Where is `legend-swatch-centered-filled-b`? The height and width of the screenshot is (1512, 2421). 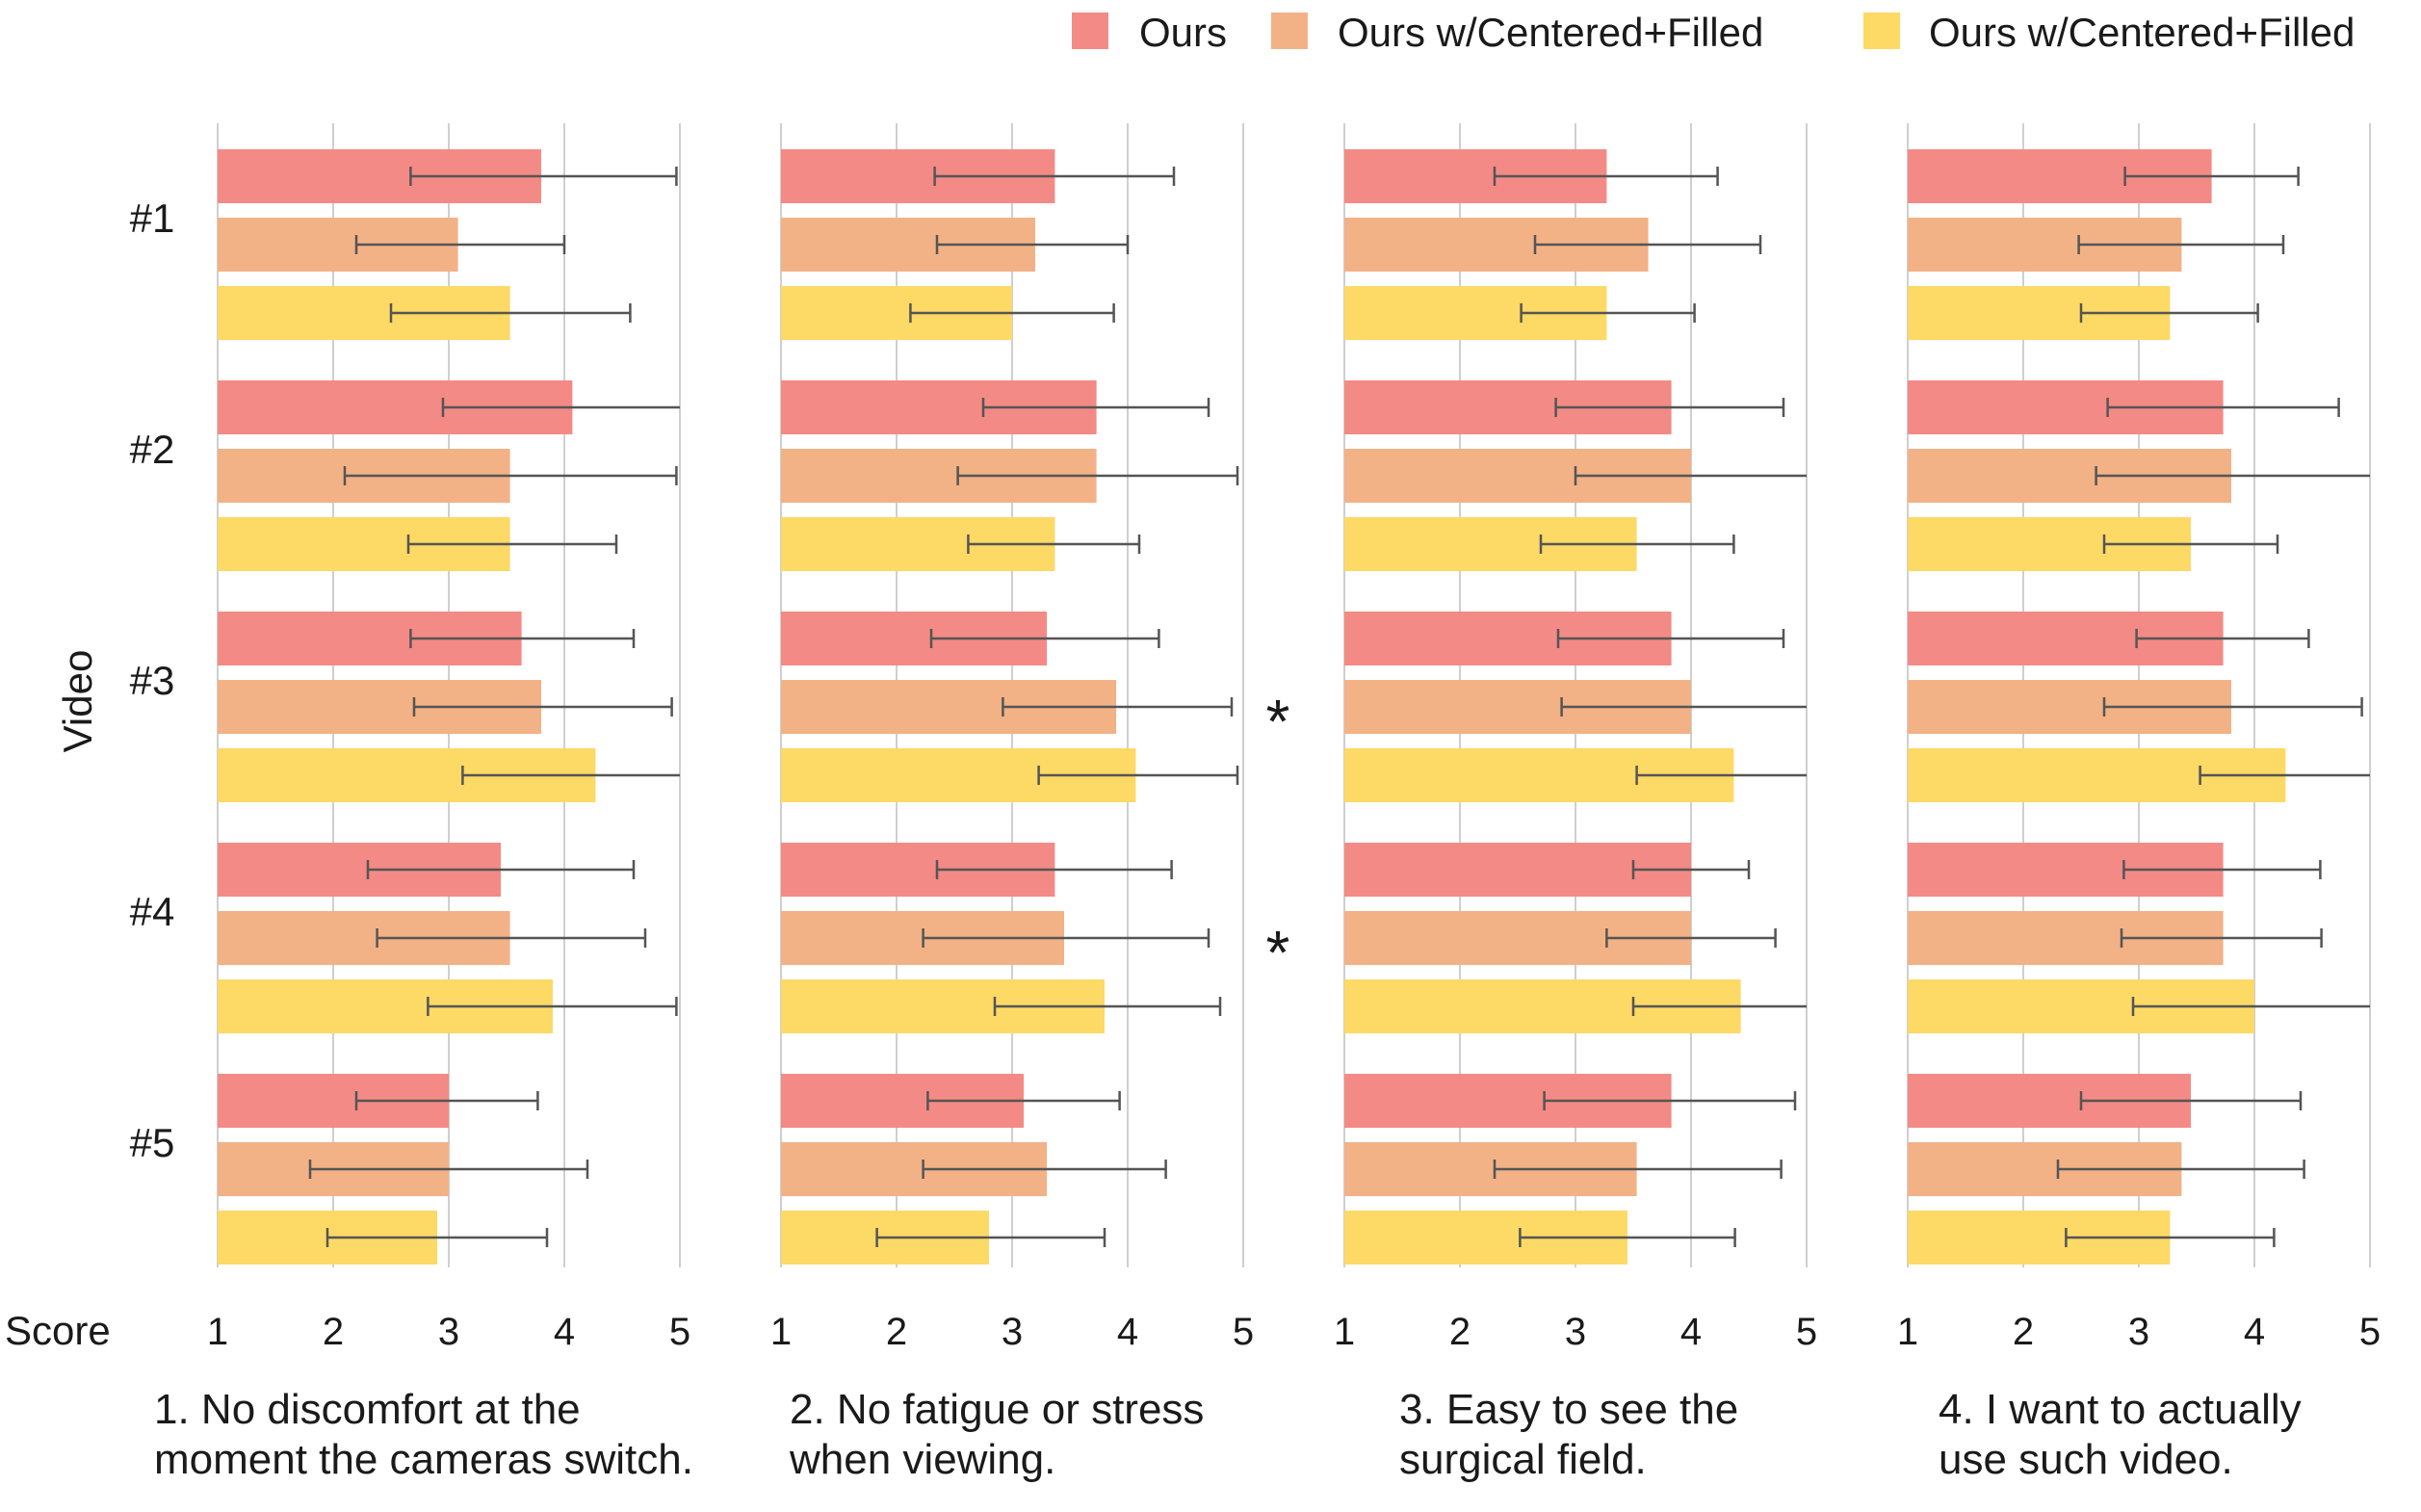 legend-swatch-centered-filled-b is located at coordinates (1881, 31).